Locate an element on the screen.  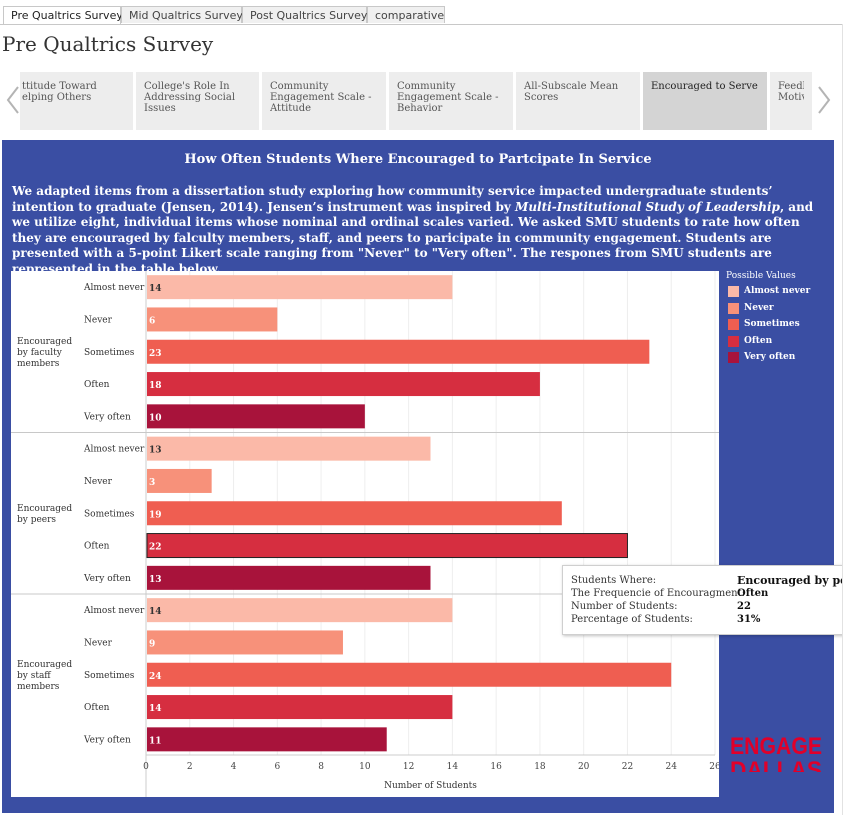
tick-label: 6 is located at coordinates (277, 767).